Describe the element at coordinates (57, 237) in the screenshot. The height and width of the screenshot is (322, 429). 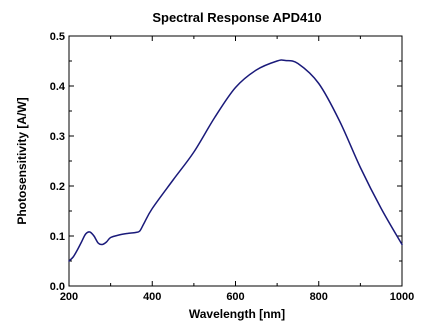
I see `y-tick-label: 0.1` at that location.